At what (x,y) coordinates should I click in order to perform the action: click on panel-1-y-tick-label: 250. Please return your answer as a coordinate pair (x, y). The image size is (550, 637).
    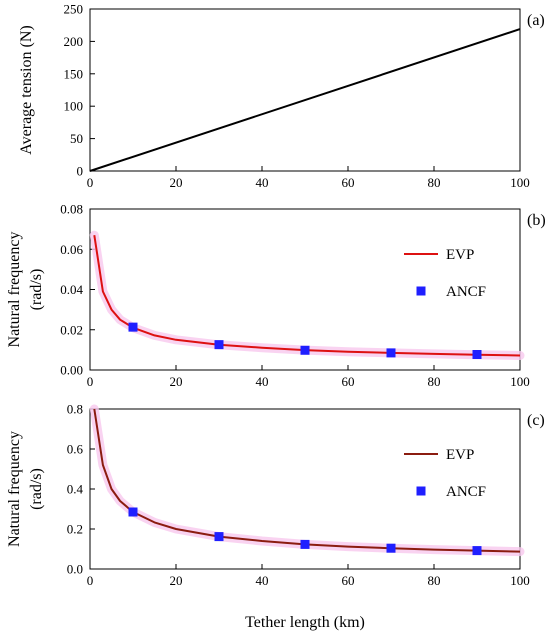
    Looking at the image, I should click on (74, 9).